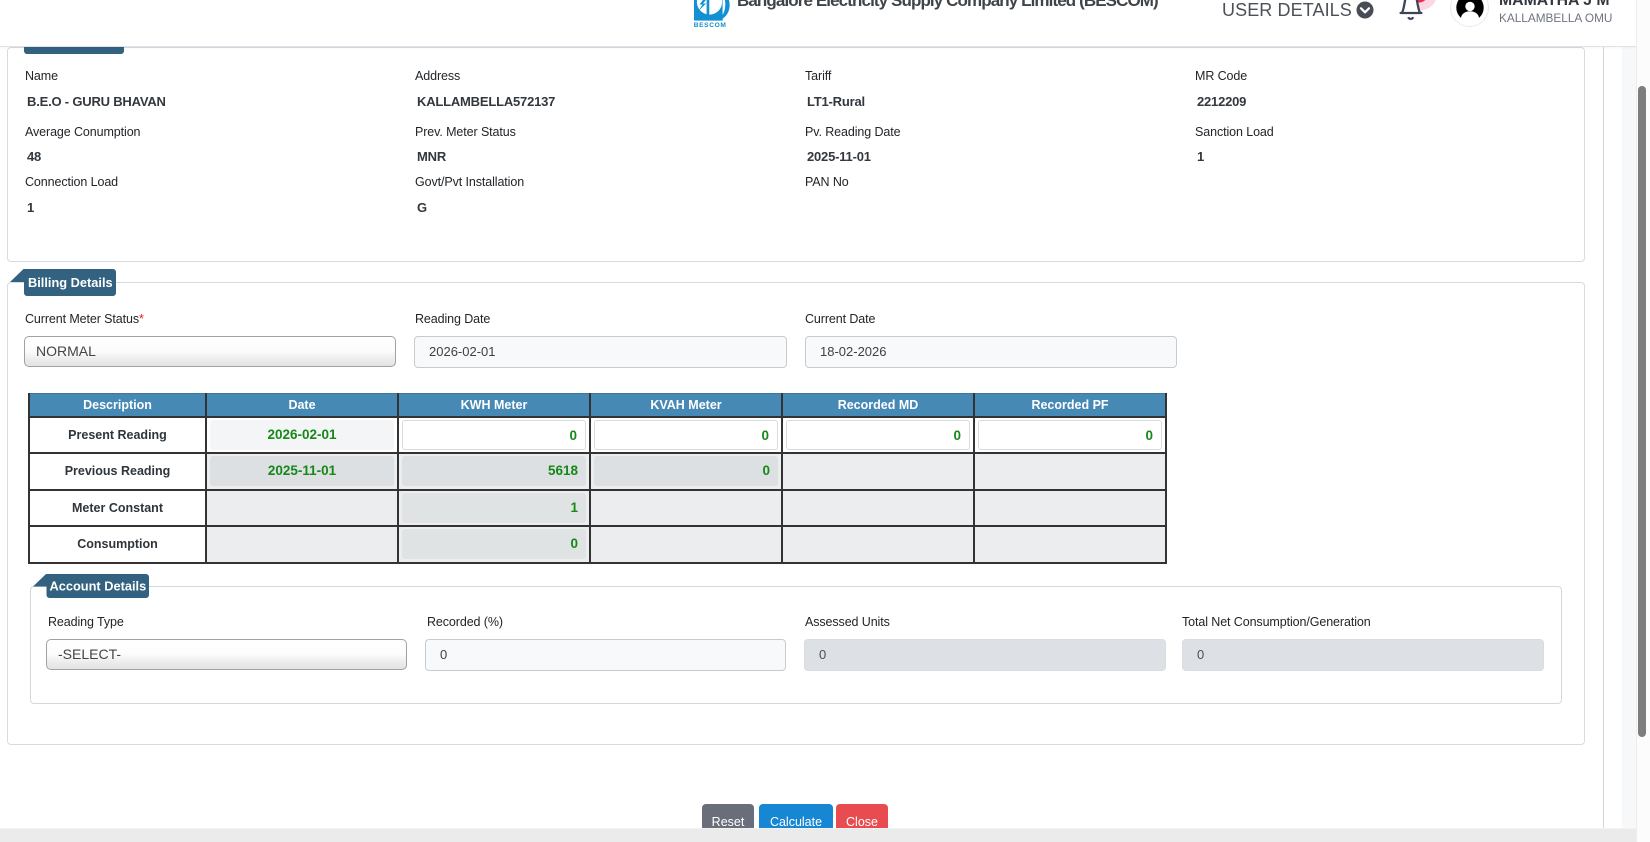 The image size is (1650, 842). What do you see at coordinates (710, 25) in the screenshot?
I see `svg-text: BESCOM` at bounding box center [710, 25].